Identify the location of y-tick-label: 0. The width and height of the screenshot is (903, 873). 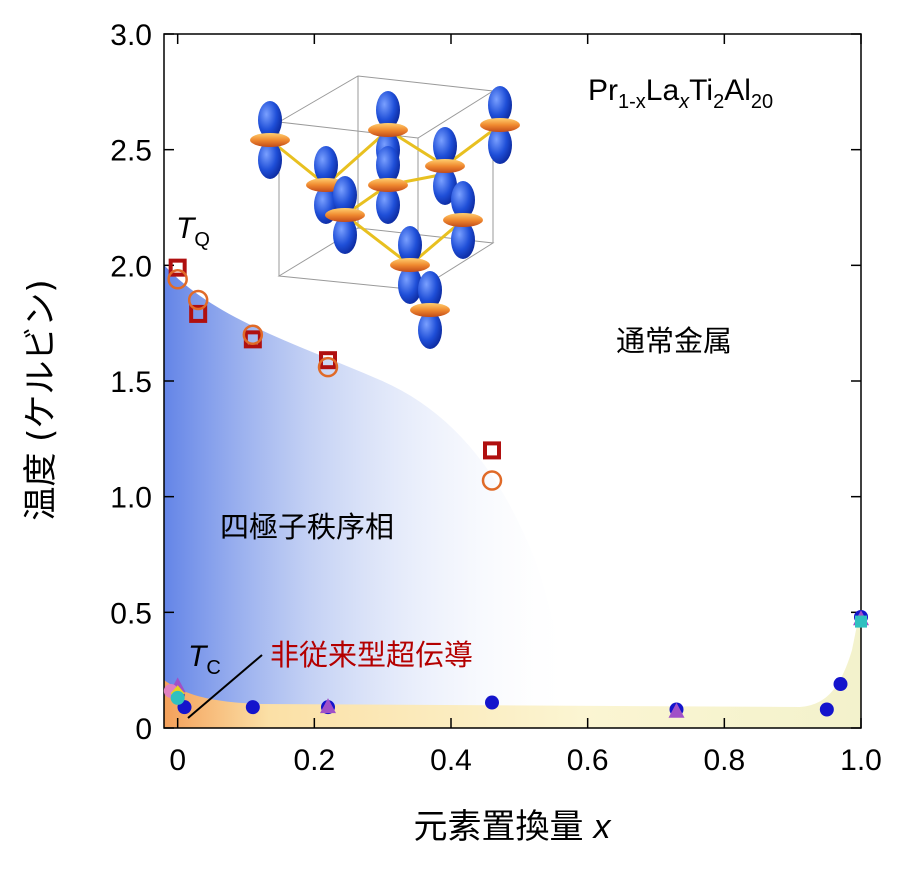
(143, 729).